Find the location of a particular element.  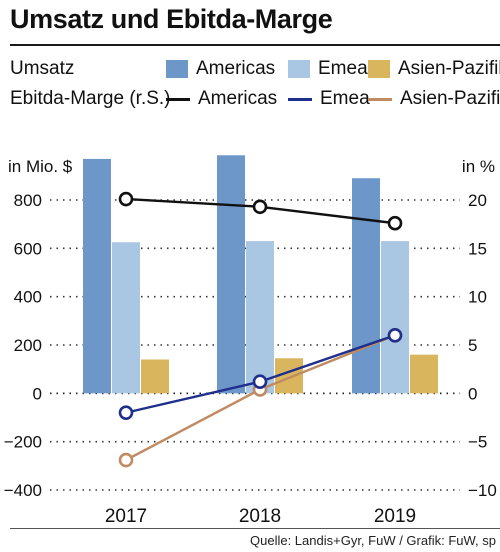

y-right-tick-label: −5 is located at coordinates (477, 442).